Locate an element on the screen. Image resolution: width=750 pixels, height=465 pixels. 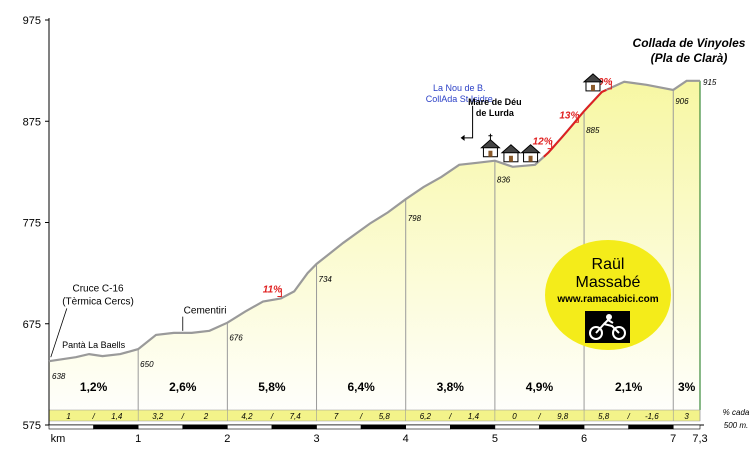
y-tick-label: 575 is located at coordinates (32, 426).